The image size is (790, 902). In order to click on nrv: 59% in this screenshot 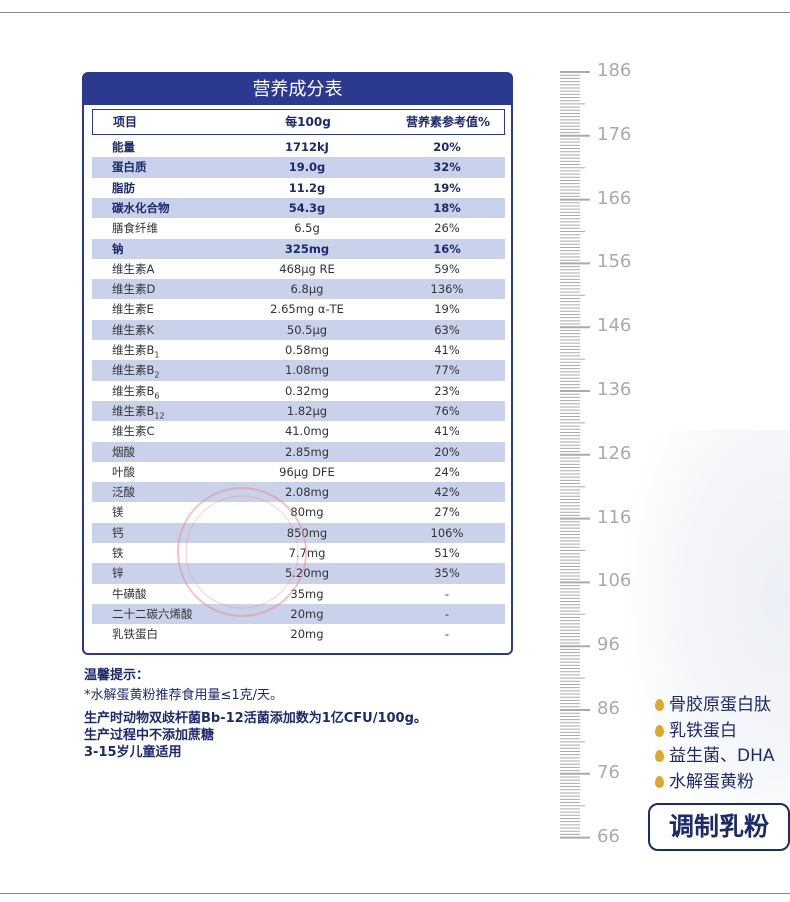, I will do `click(447, 268)`.